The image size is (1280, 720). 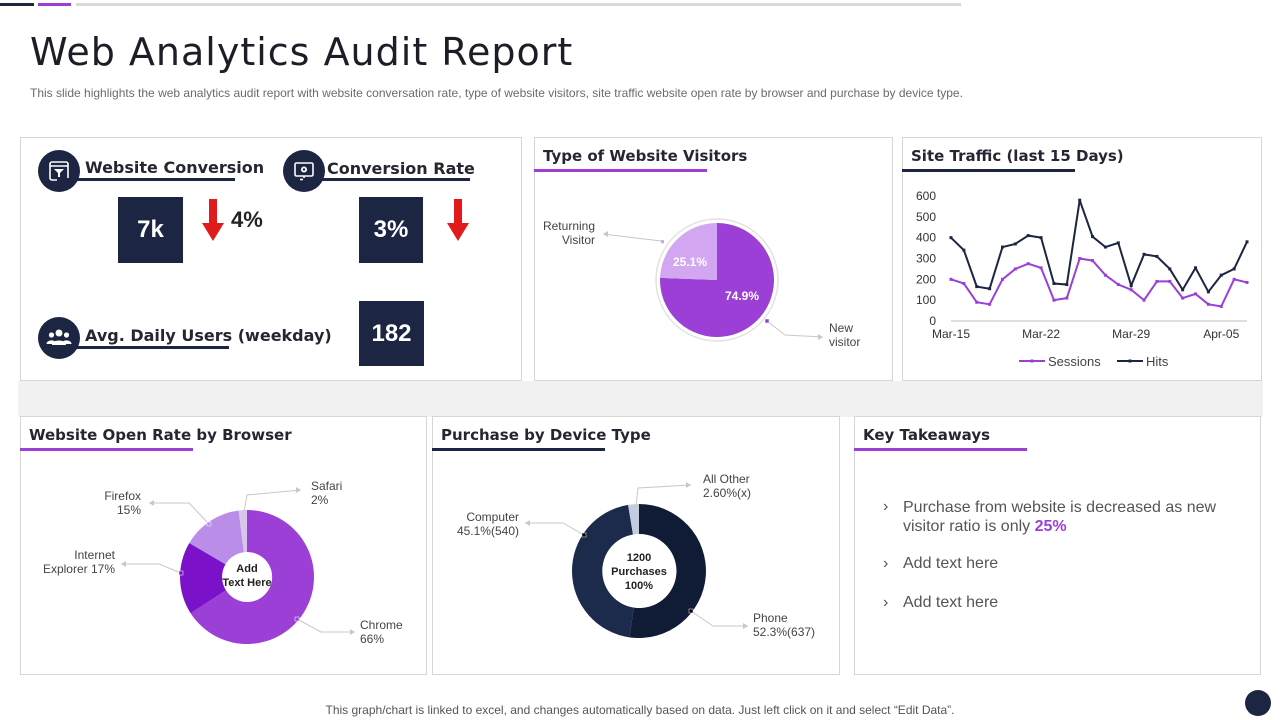 I want to click on avg-daily-users-label: Avg. Daily Users (weekday), so click(x=208, y=335).